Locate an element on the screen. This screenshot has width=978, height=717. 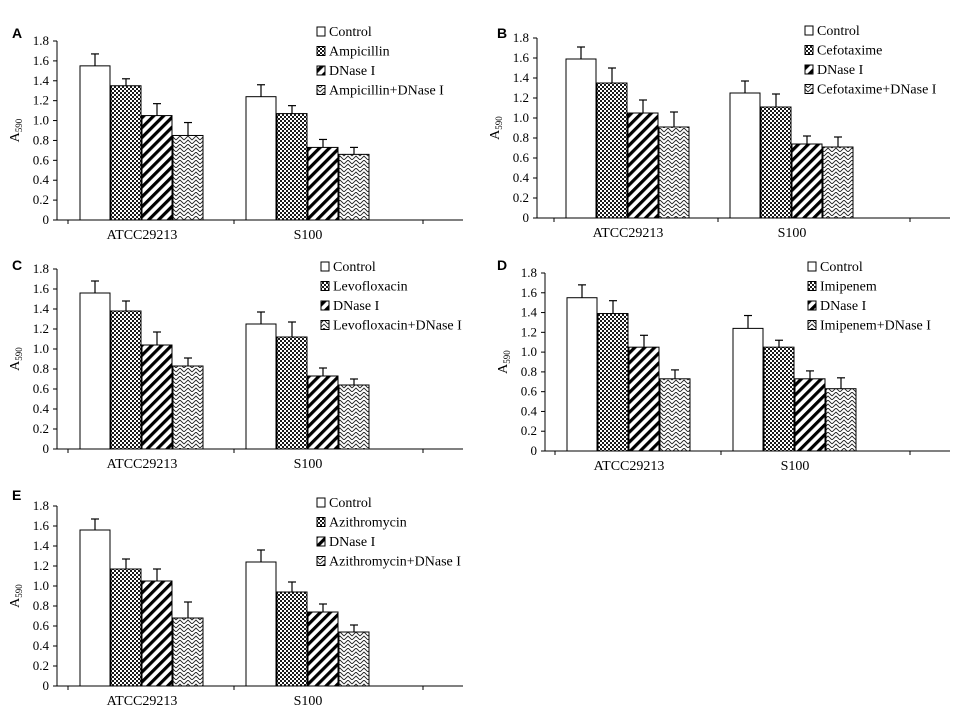
legend-label: Cefotaxime+DNase I is located at coordinates (877, 90).